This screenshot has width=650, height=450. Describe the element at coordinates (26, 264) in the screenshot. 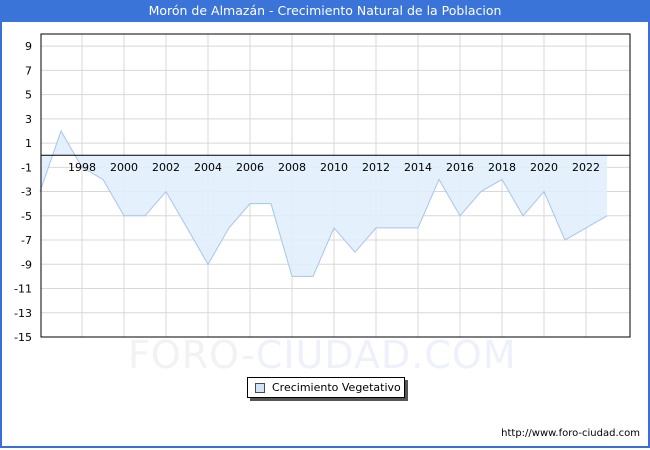

I see `y-tick-label: -9` at that location.